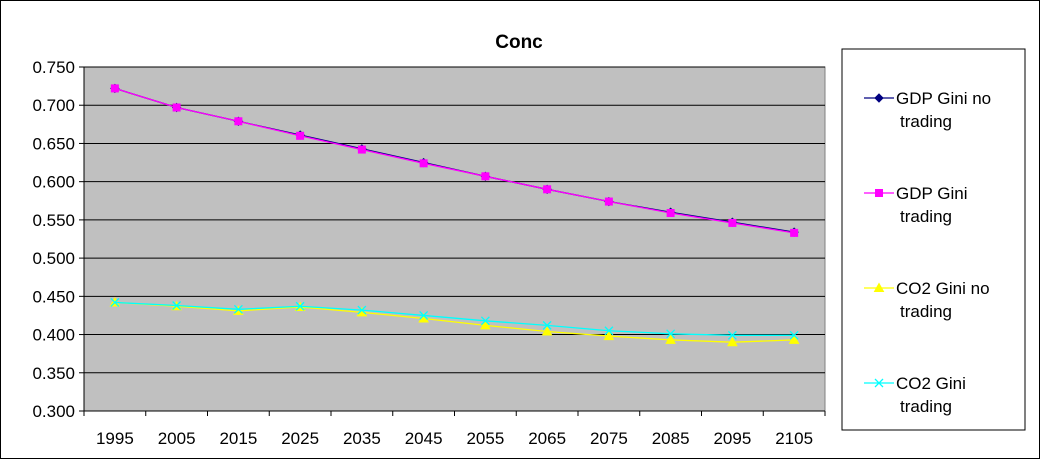 Image resolution: width=1040 pixels, height=459 pixels. Describe the element at coordinates (53, 143) in the screenshot. I see `y-tick-label: 0.650` at that location.